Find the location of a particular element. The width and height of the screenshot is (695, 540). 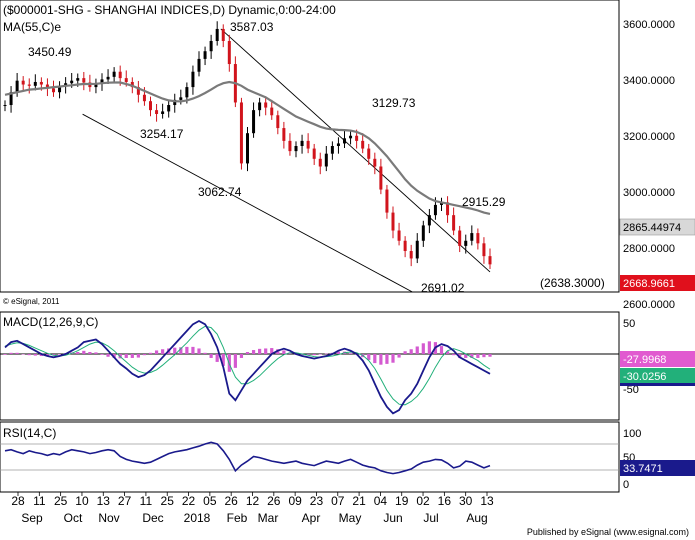

annotation-3254: 3254.17 is located at coordinates (162, 134).